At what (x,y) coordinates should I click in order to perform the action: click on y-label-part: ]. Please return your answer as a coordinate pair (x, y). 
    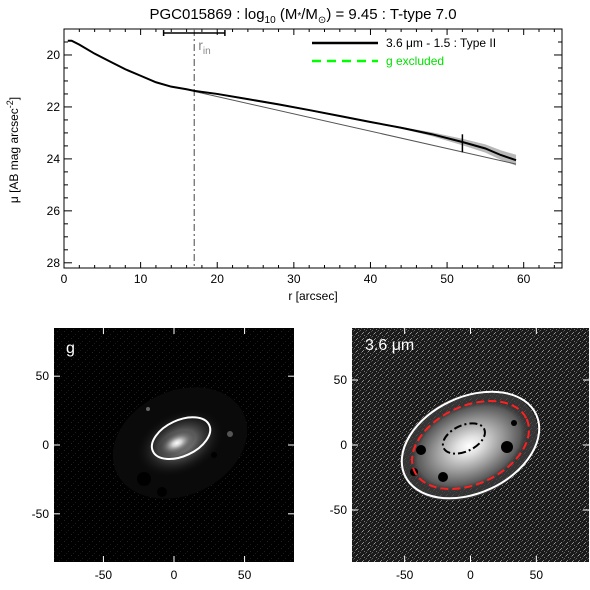
    Looking at the image, I should click on (14, 98).